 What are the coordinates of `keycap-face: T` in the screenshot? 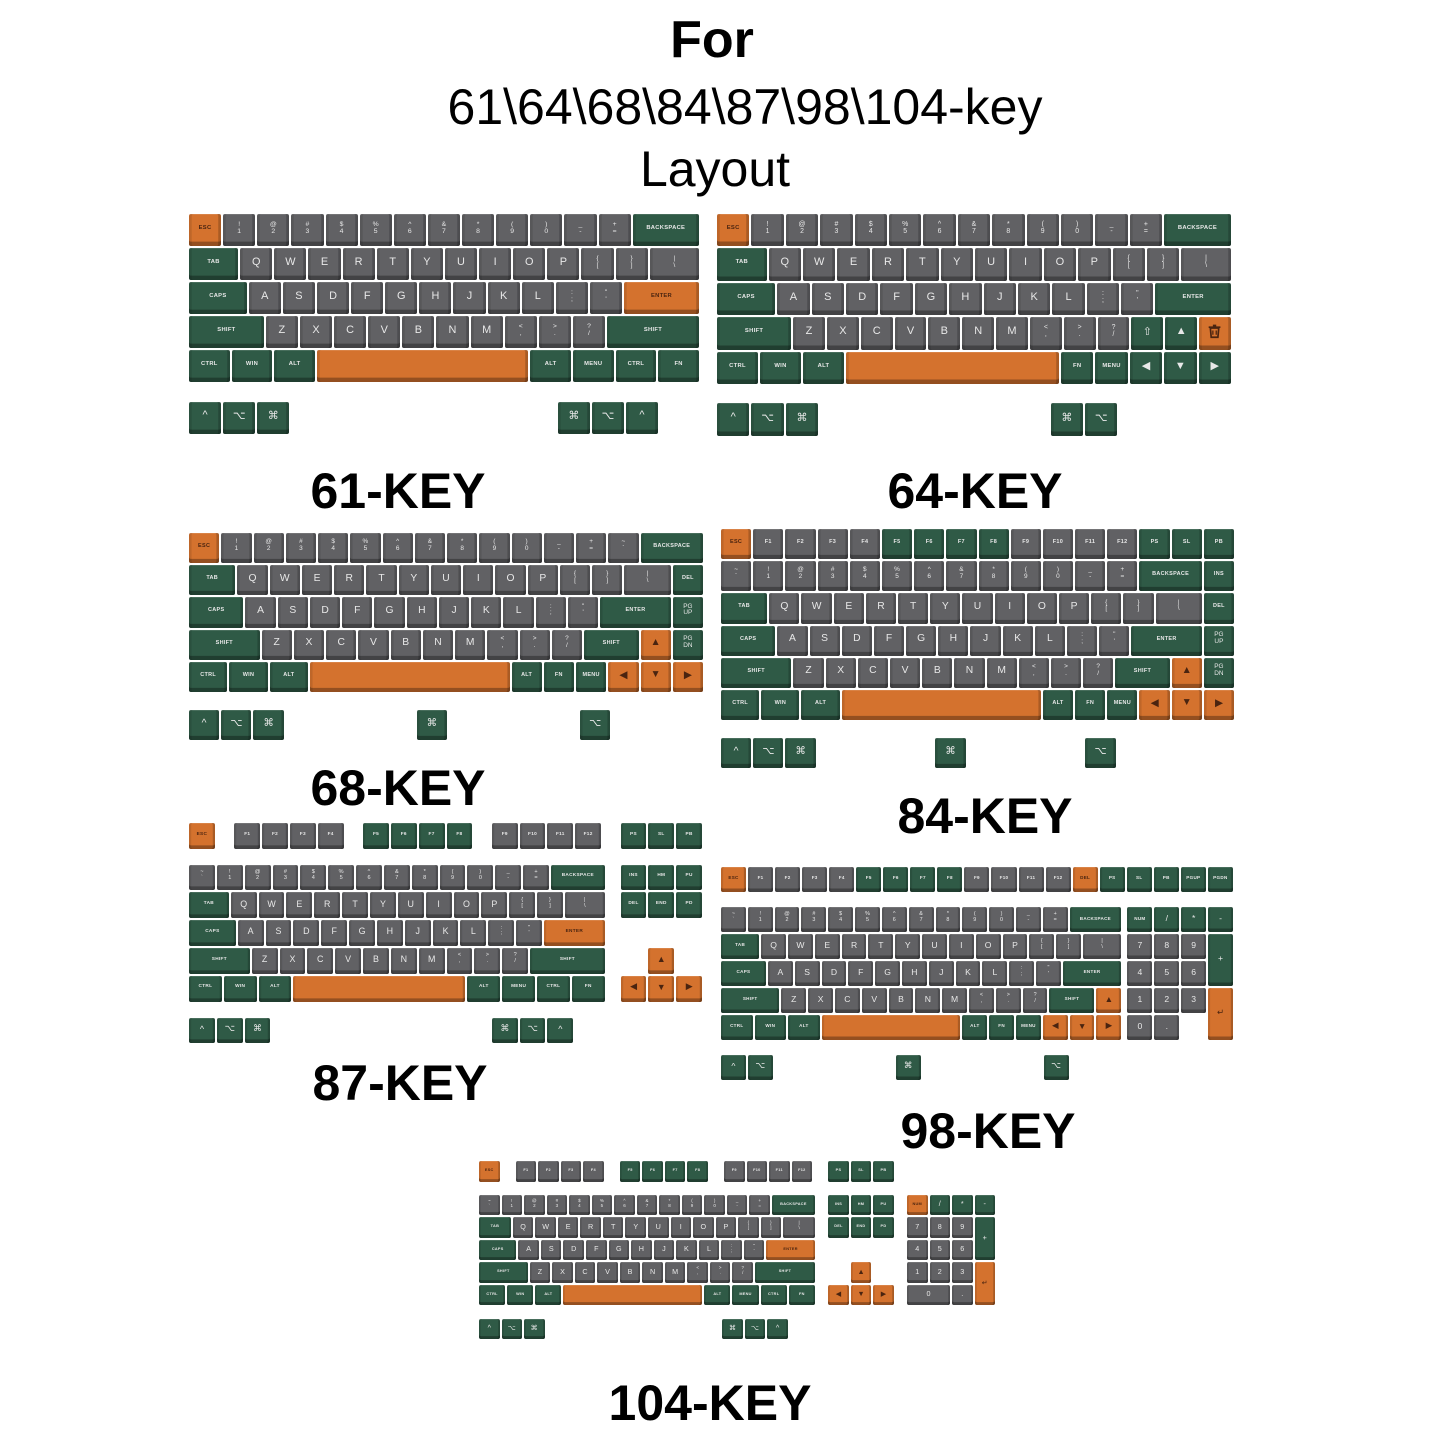 It's located at (613, 1227).